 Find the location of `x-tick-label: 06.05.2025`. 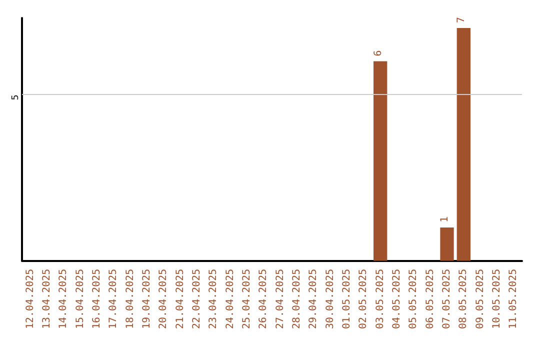

x-tick-label: 06.05.2025 is located at coordinates (430, 299).